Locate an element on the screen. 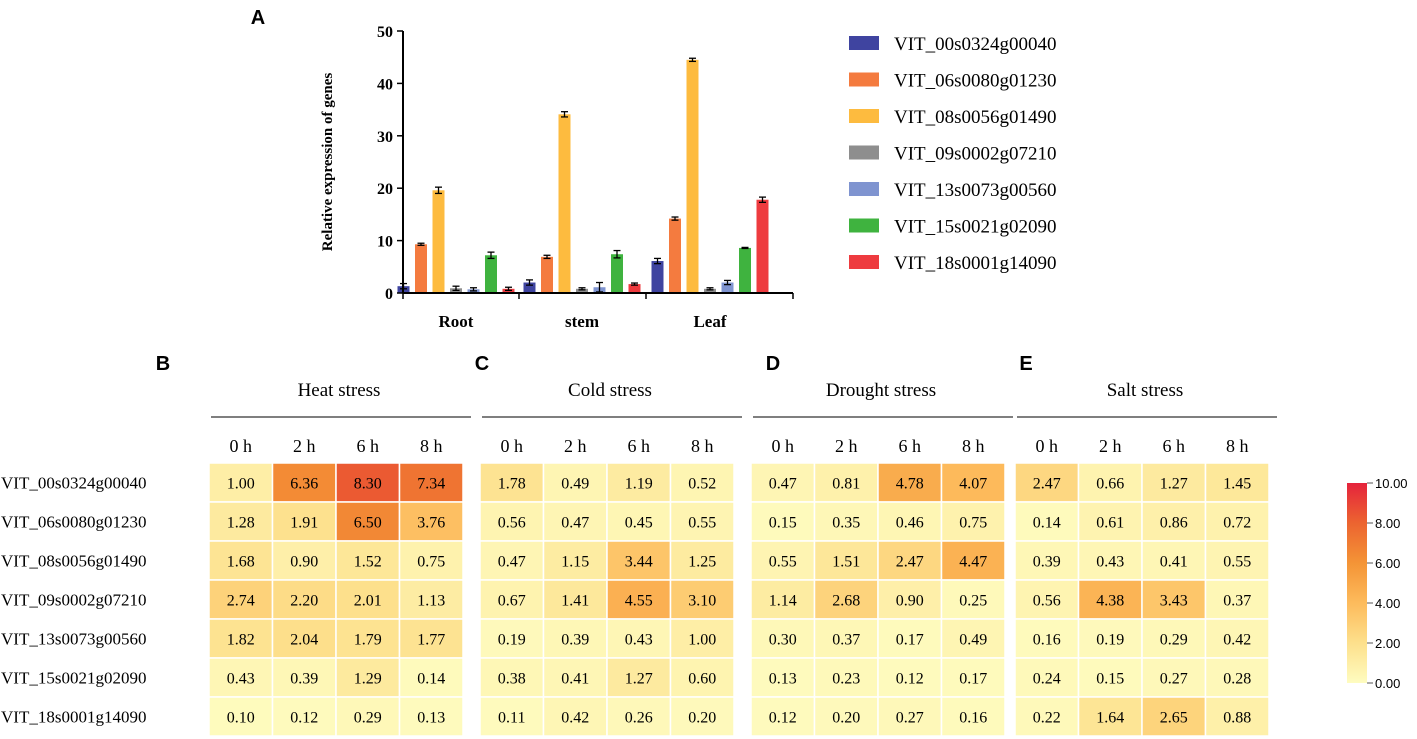  bar-vit-15s0021g02090-leaf is located at coordinates (745, 270).